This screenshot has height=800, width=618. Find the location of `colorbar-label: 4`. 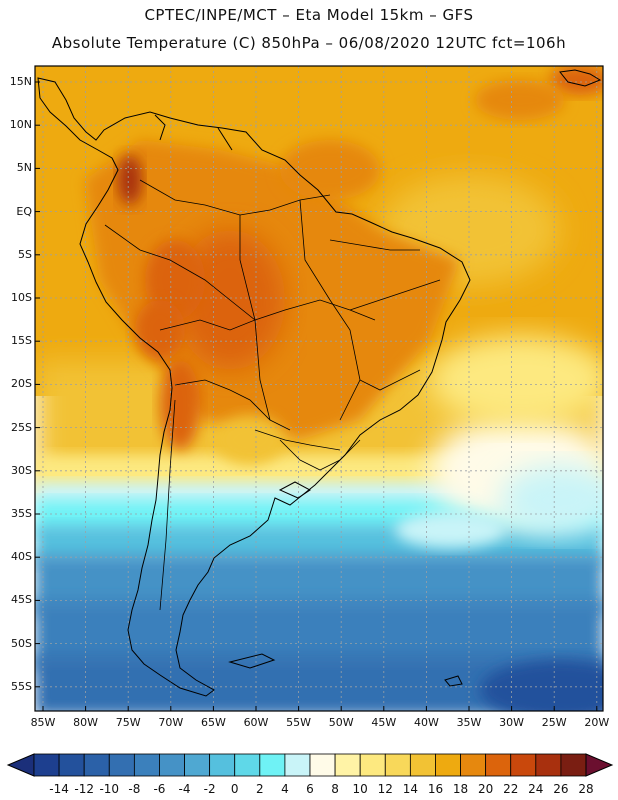

colorbar-label: 4 is located at coordinates (285, 789).